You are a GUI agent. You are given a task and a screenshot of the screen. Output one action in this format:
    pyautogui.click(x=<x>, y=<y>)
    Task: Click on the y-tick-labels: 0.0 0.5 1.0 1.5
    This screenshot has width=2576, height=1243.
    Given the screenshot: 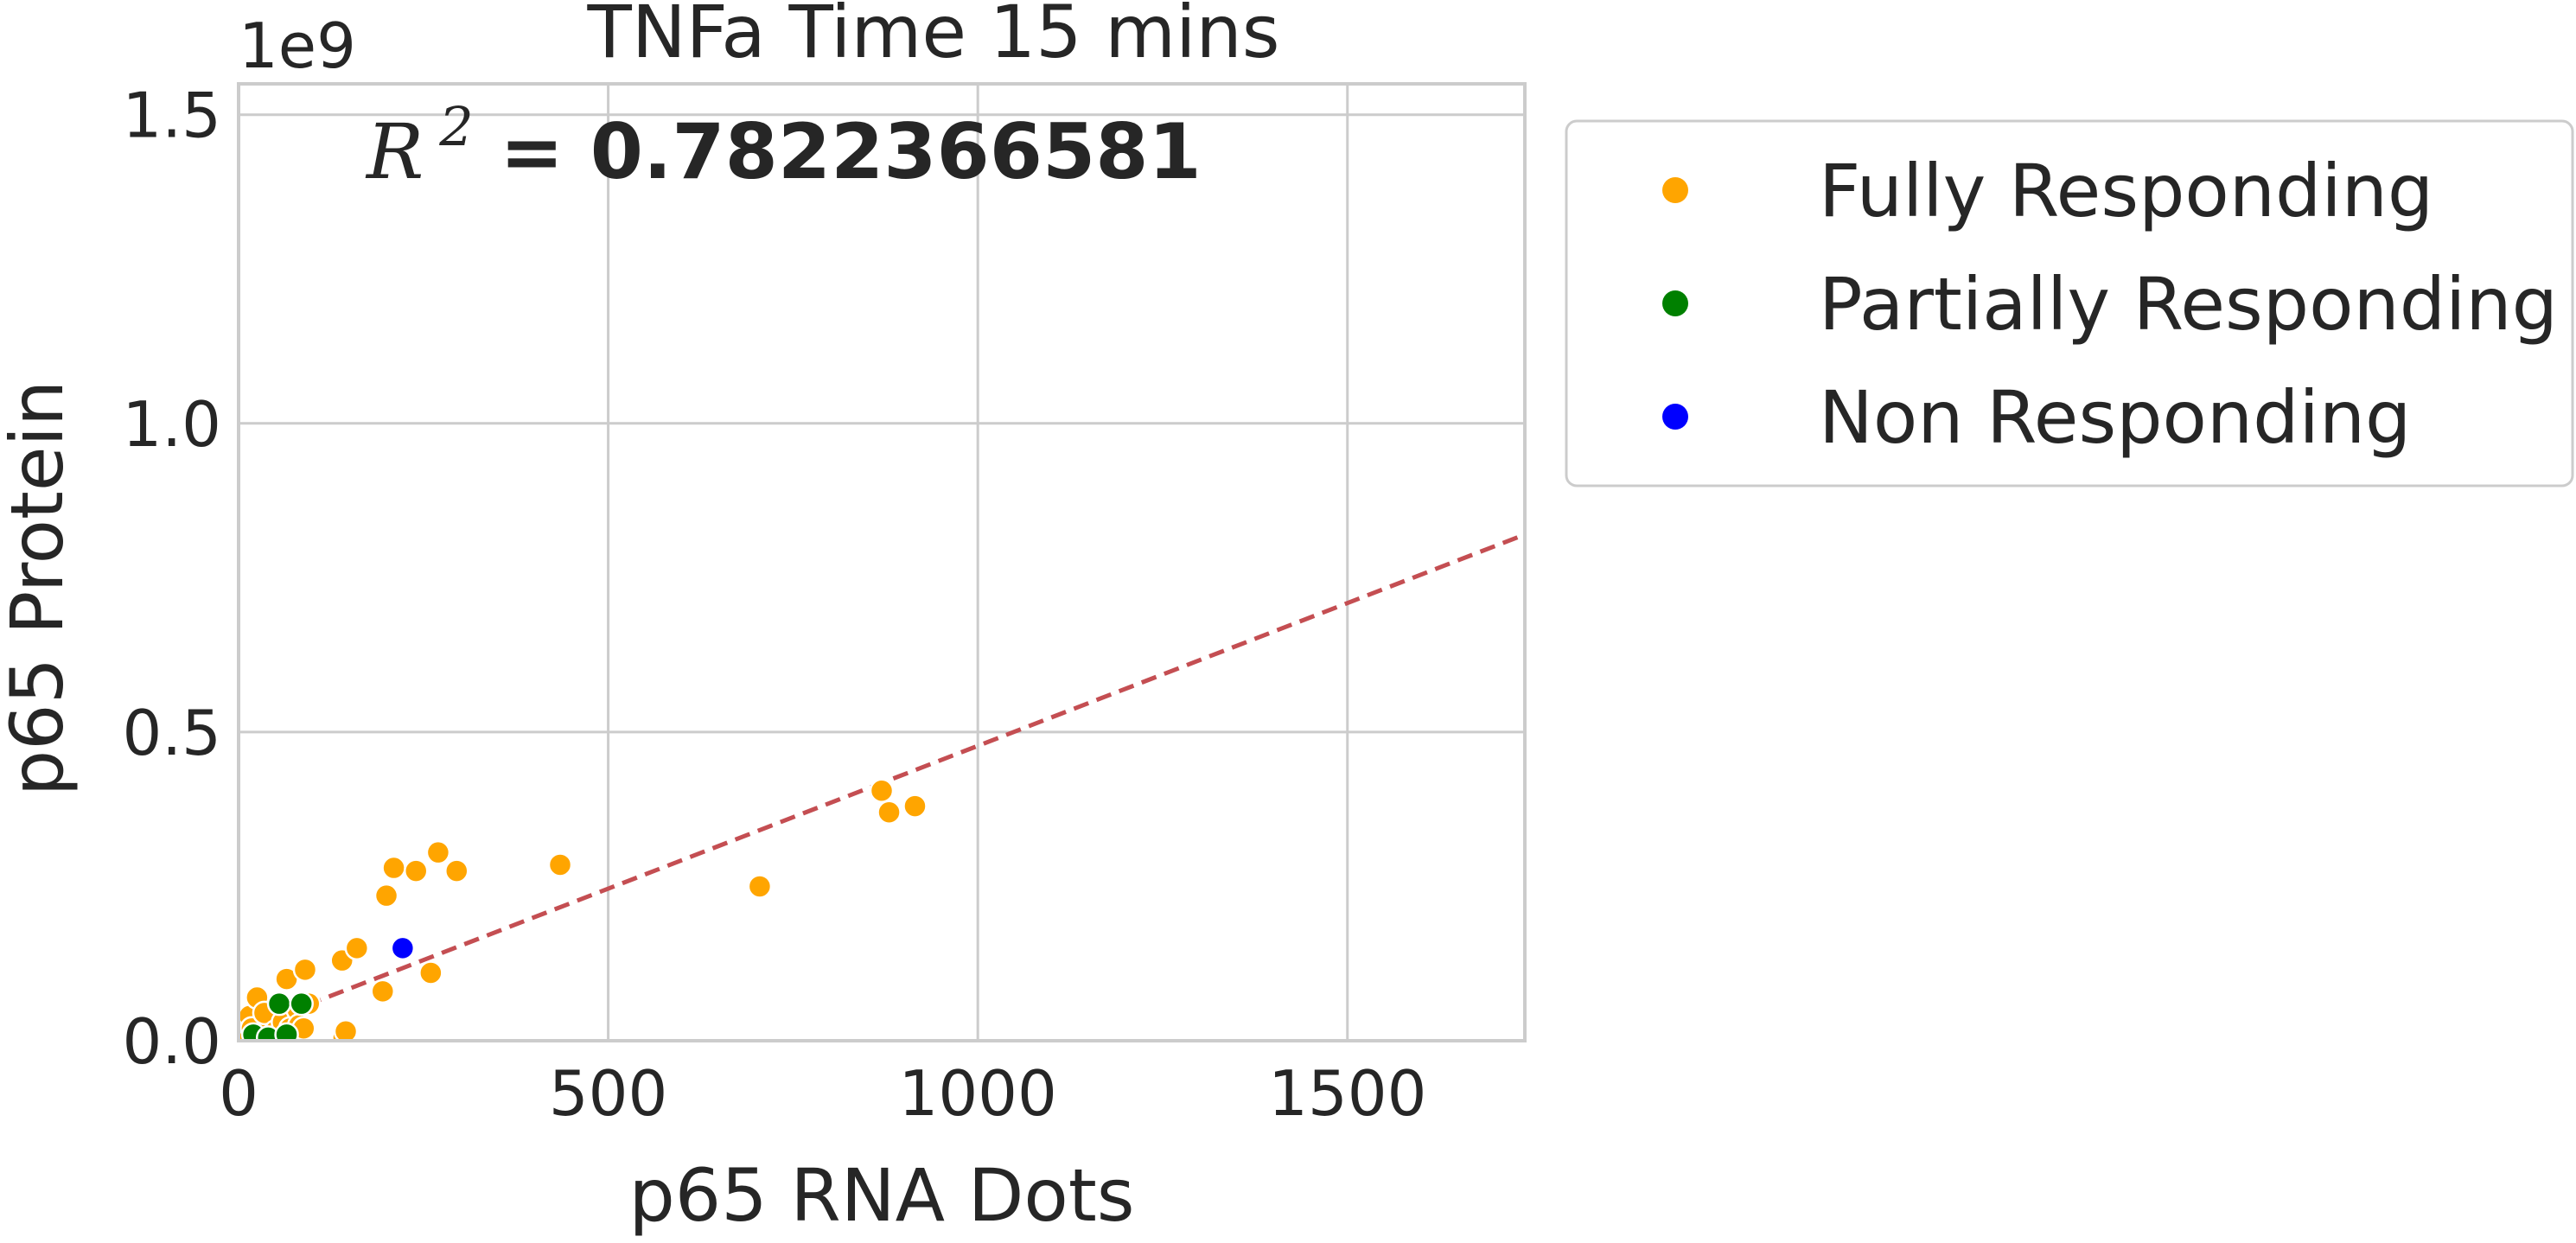 What is the action you would take?
    pyautogui.click(x=171, y=579)
    